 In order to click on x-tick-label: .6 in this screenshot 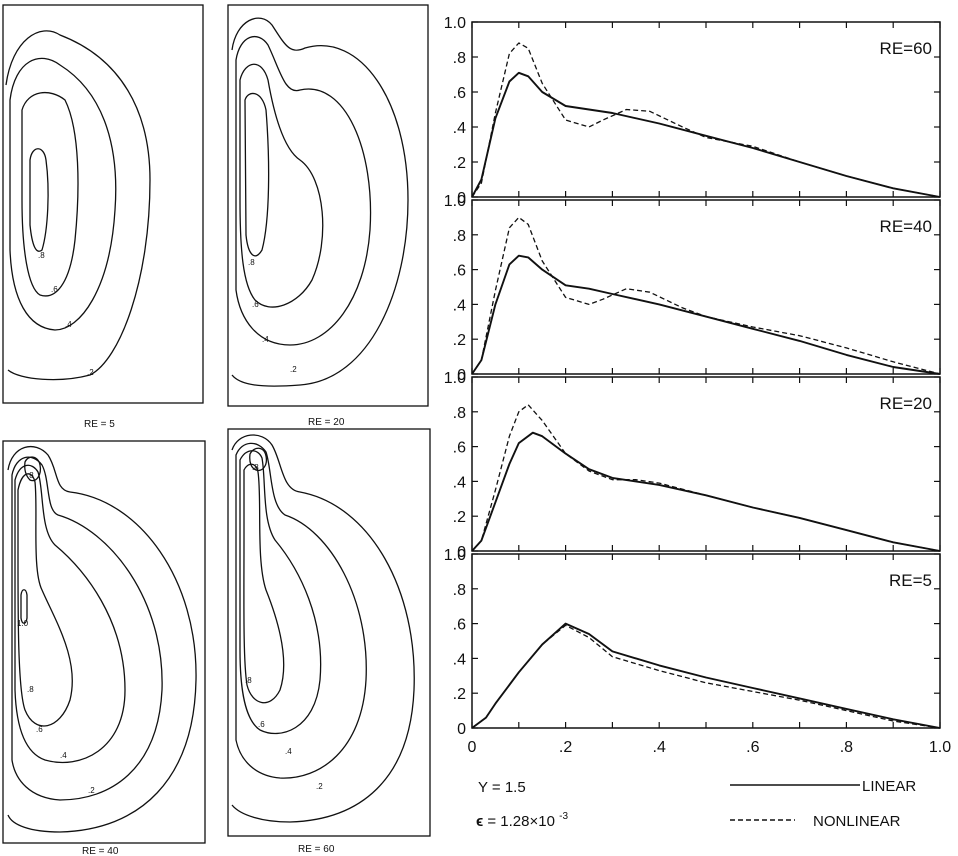, I will do `click(752, 747)`.